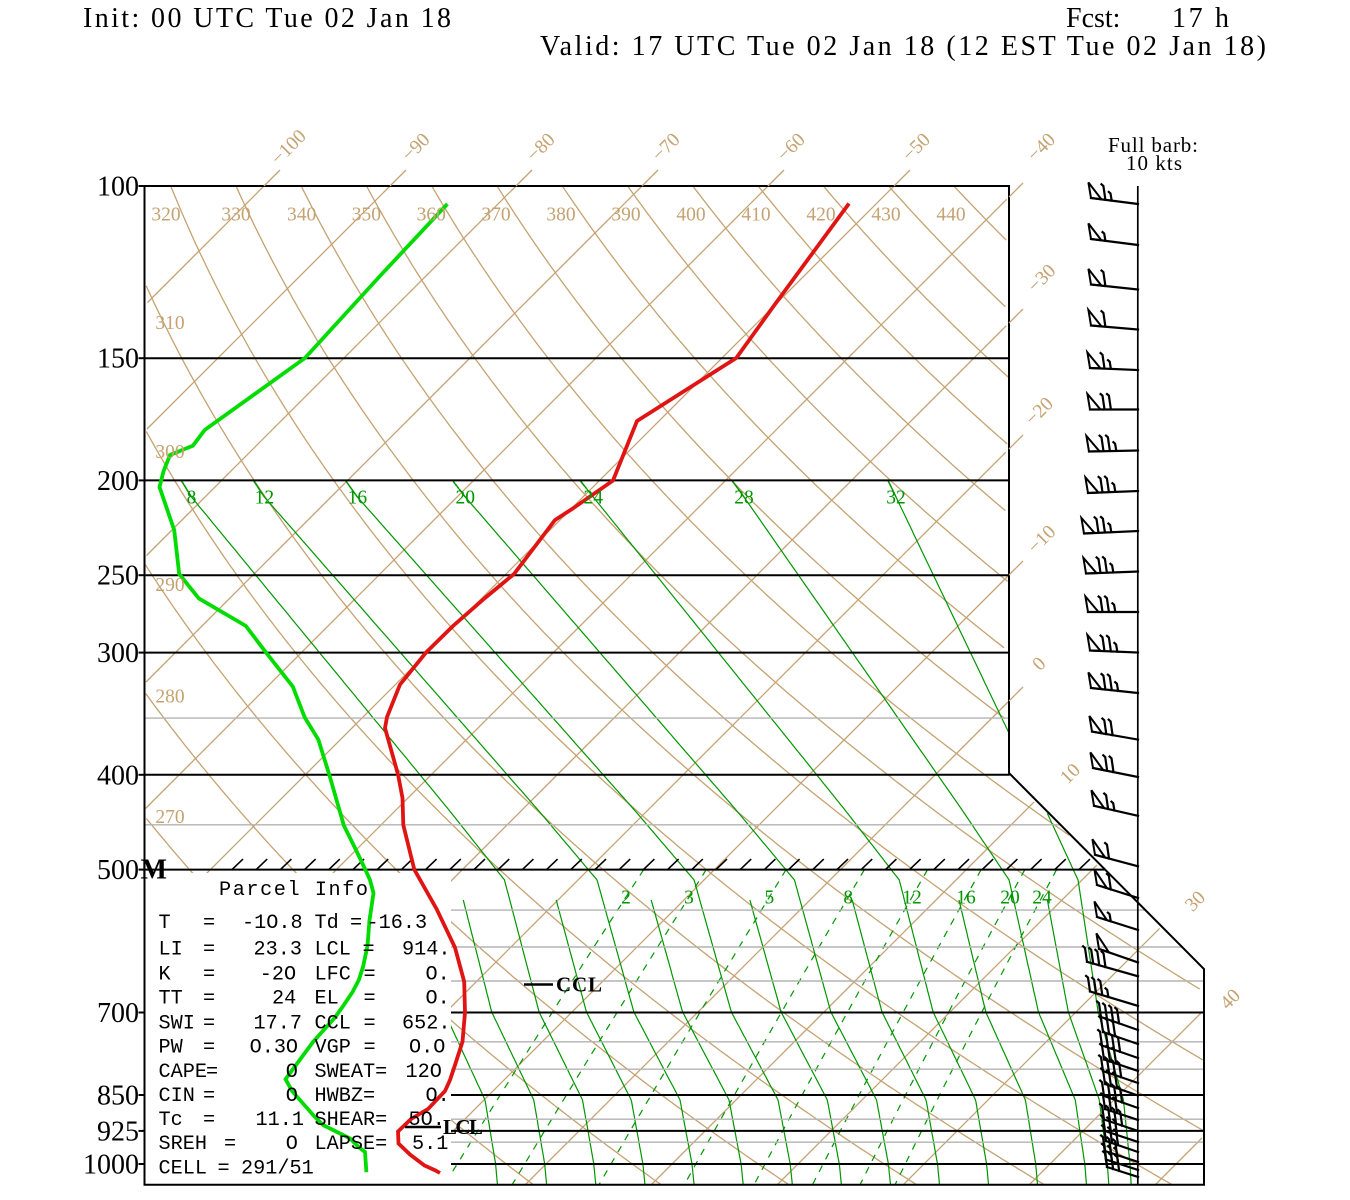 The height and width of the screenshot is (1200, 1350). What do you see at coordinates (744, 498) in the screenshot?
I see `svg-text: 28` at bounding box center [744, 498].